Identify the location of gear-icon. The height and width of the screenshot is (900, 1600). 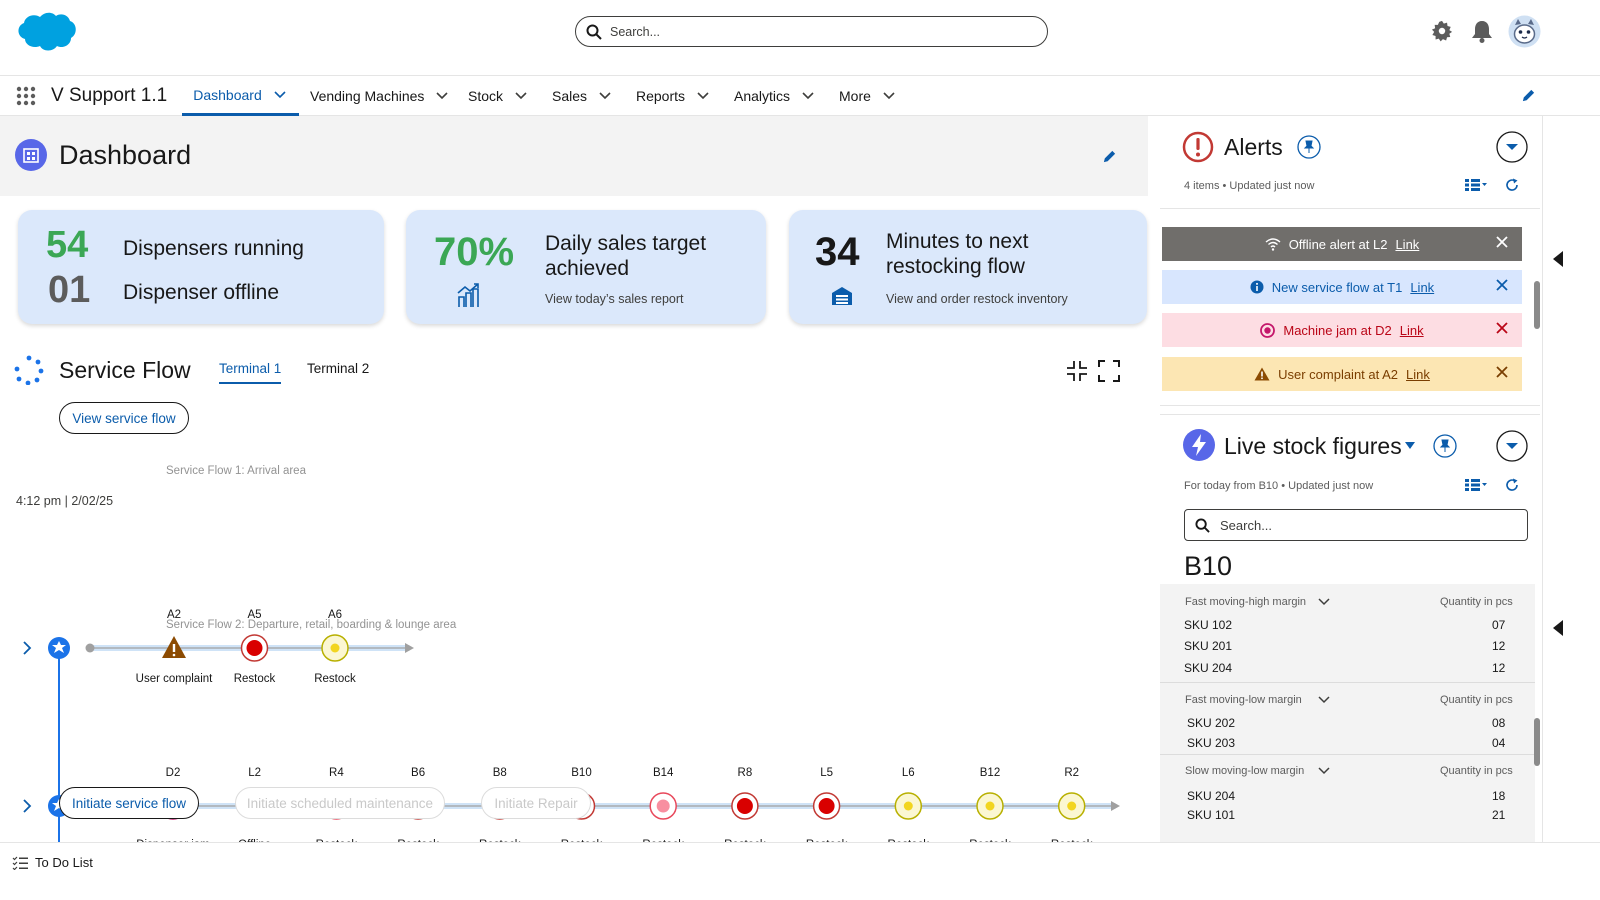
(1442, 31).